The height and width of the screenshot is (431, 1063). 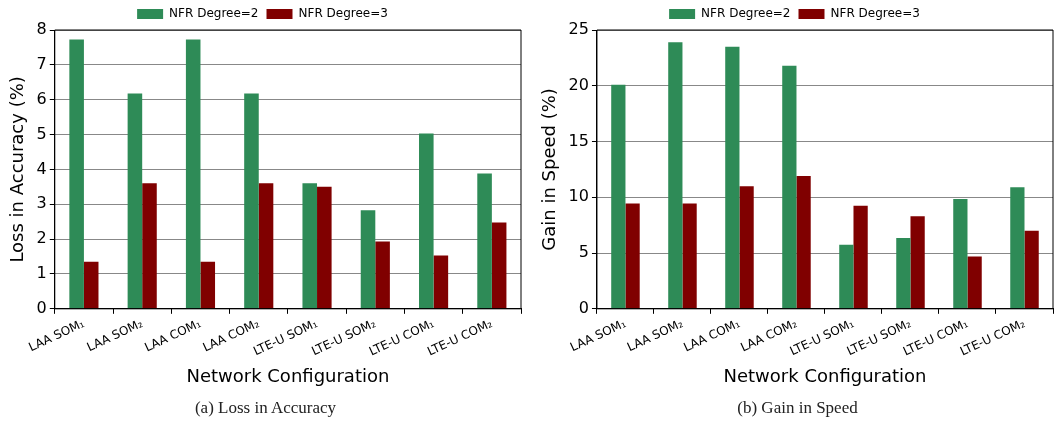 I want to click on y-tick-label: 4, so click(x=41, y=168).